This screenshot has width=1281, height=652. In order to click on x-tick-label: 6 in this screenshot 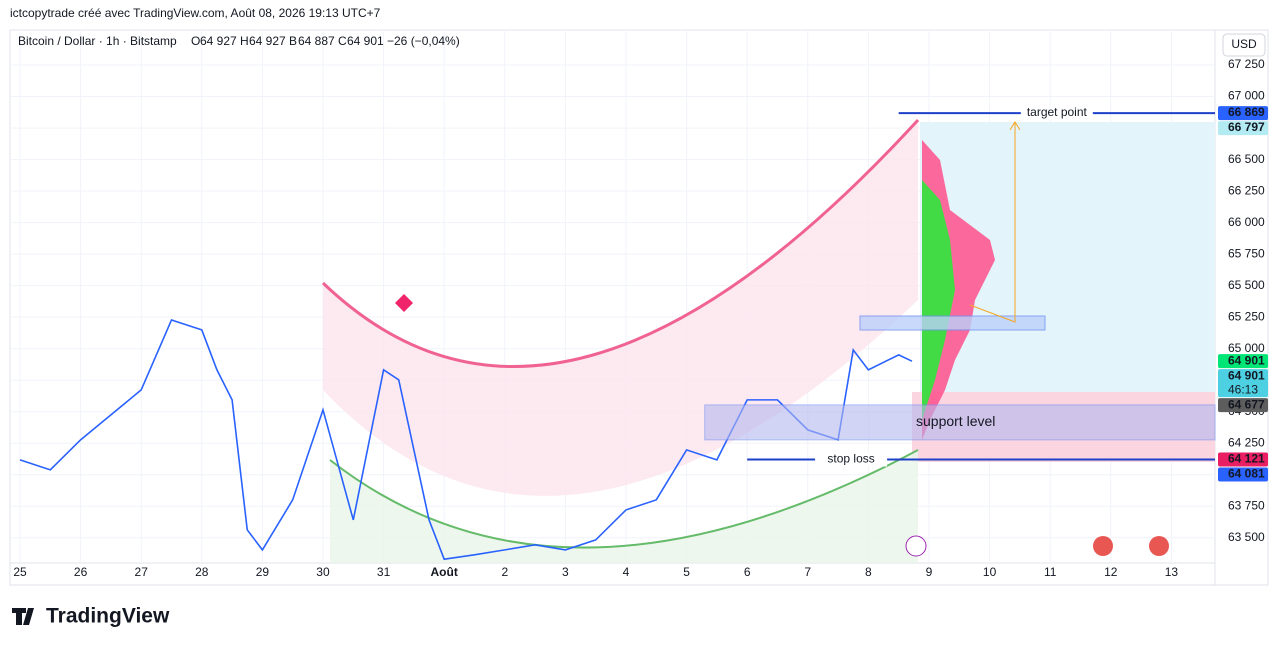, I will do `click(747, 572)`.